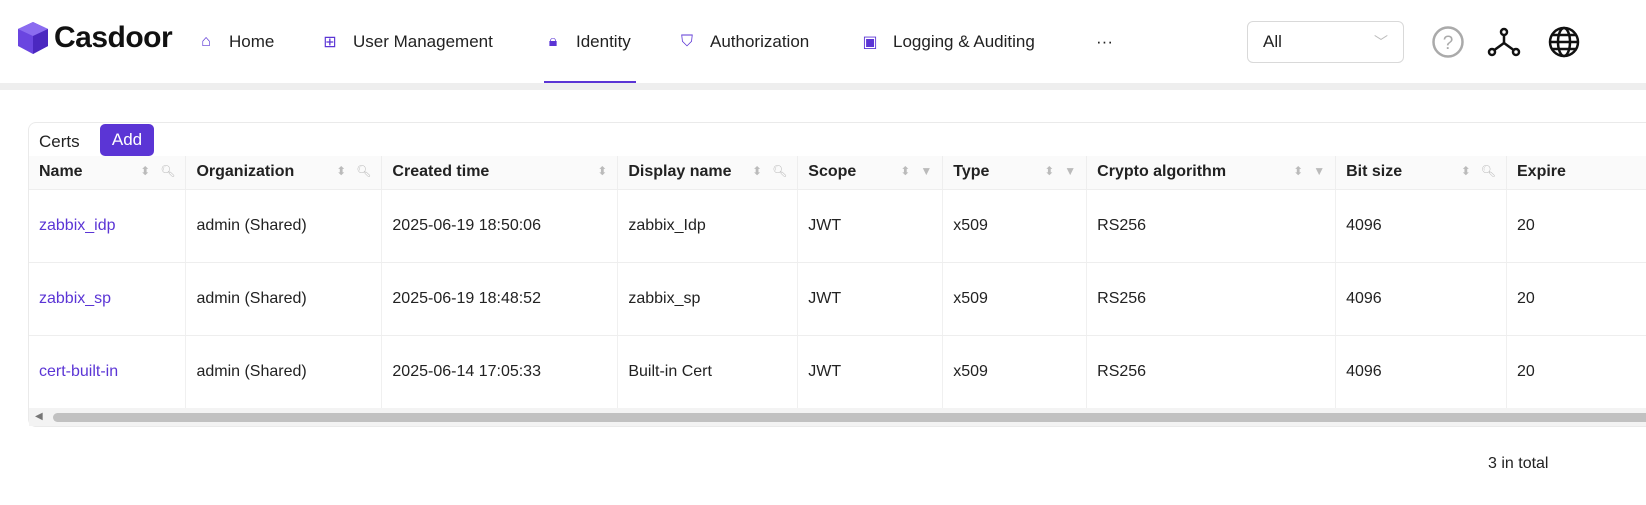 This screenshot has width=1646, height=505. I want to click on header-label: Type, so click(971, 172).